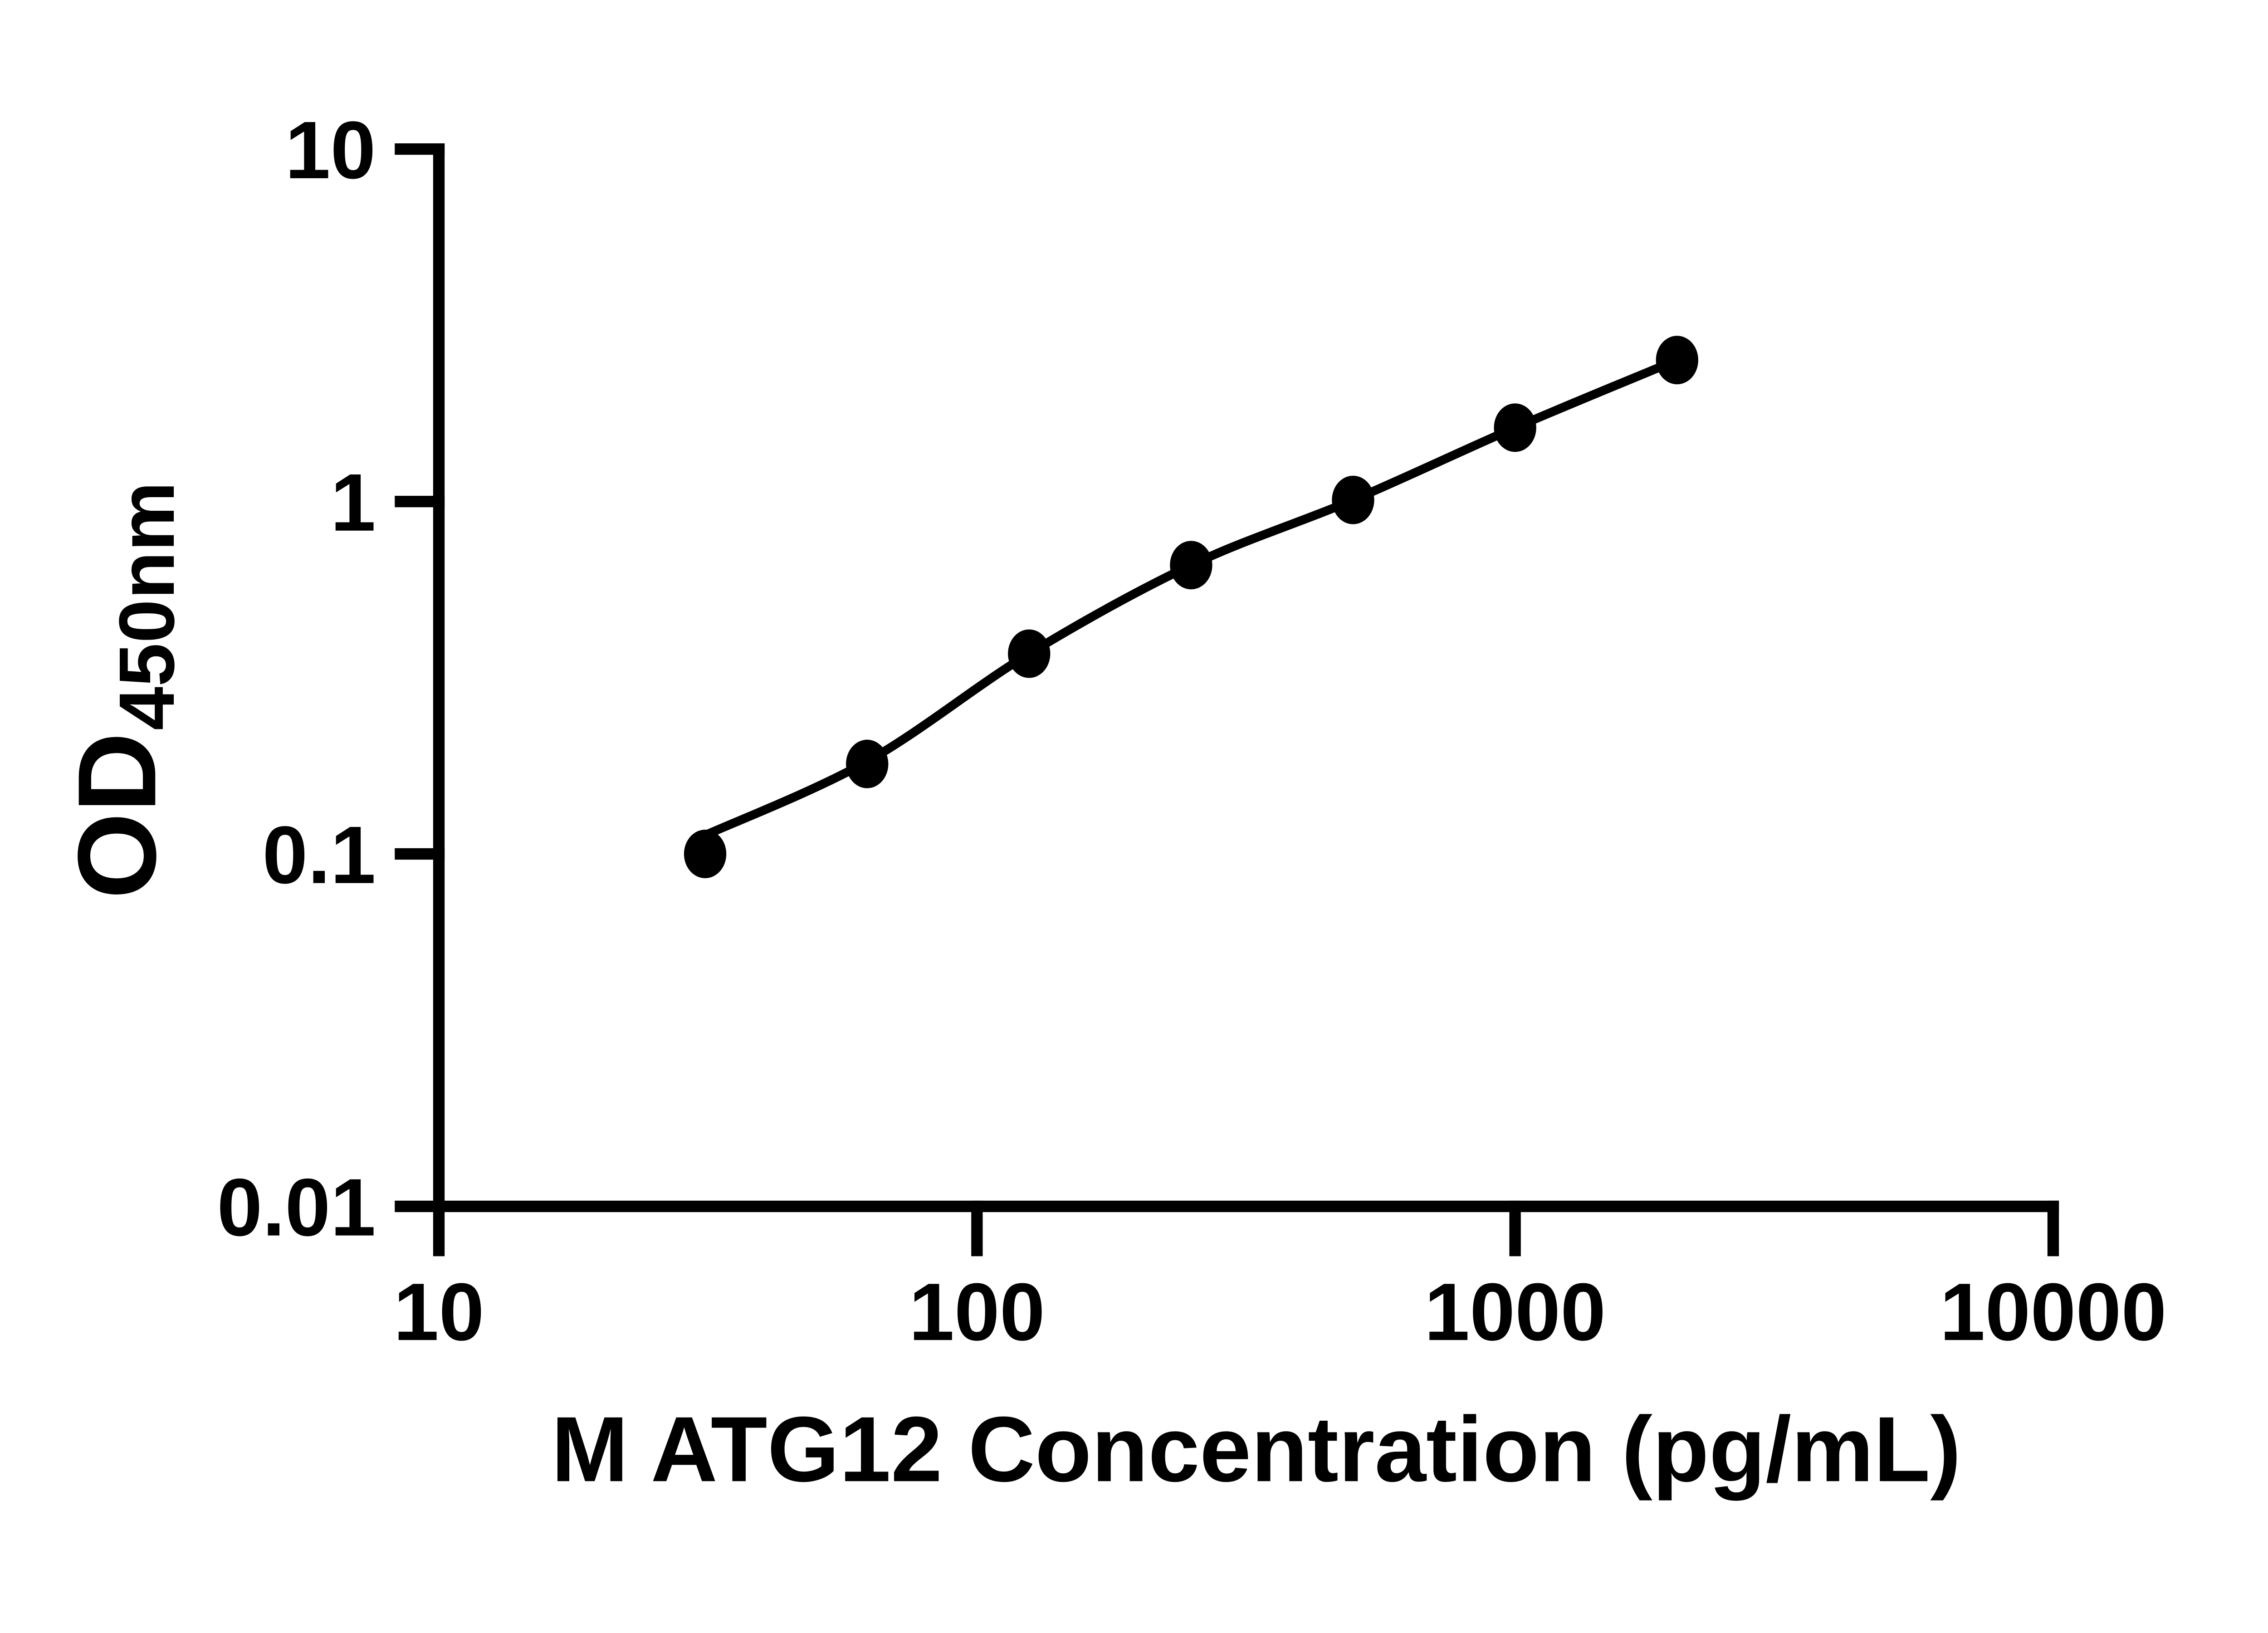  What do you see at coordinates (2053, 1312) in the screenshot?
I see `x-axis-tick-label: 10000` at bounding box center [2053, 1312].